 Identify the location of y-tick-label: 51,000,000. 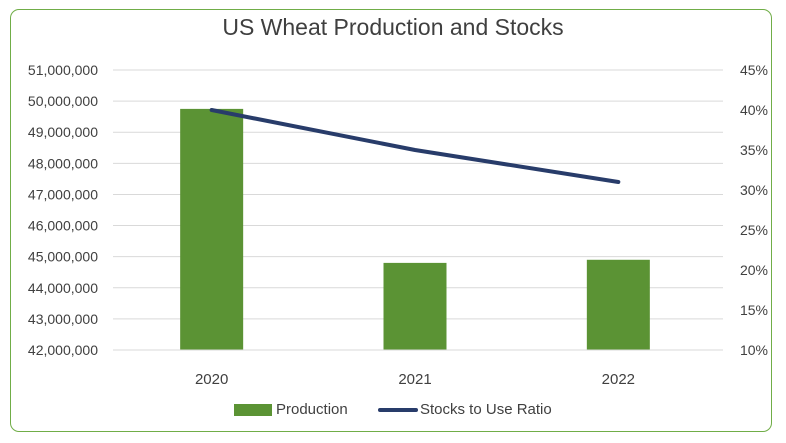
(63, 70).